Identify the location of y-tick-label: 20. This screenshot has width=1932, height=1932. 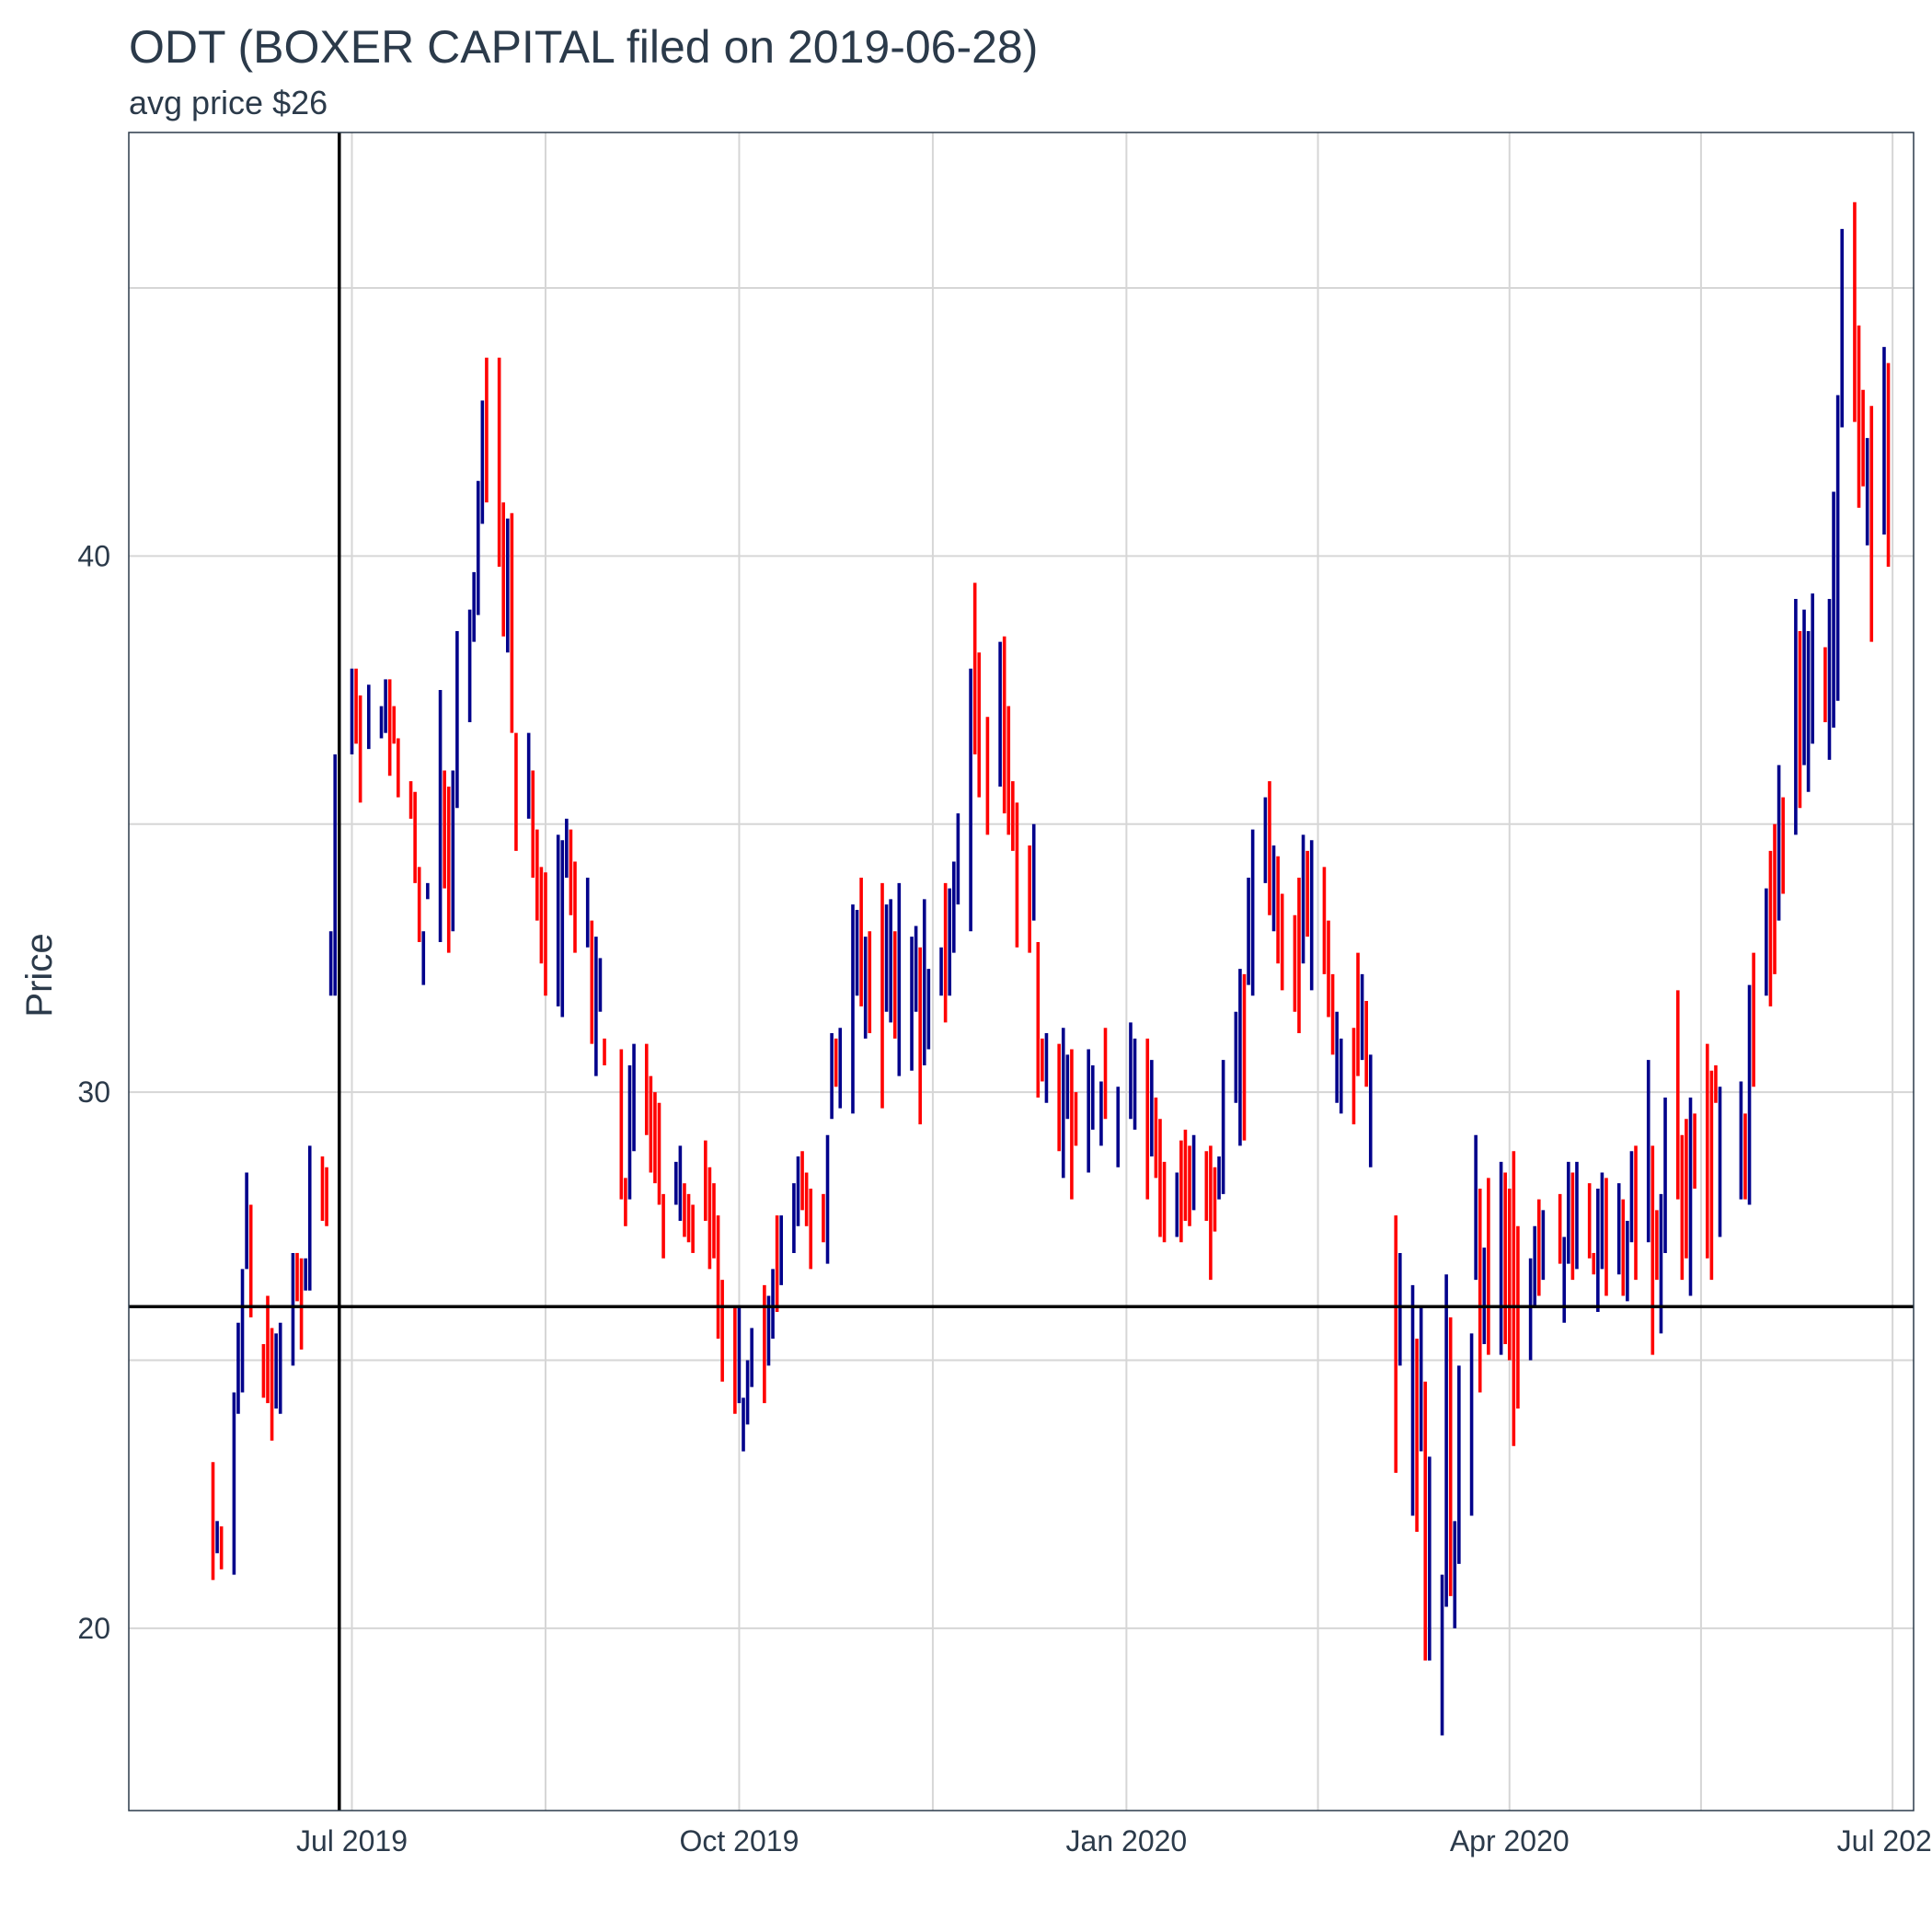
(93, 1628).